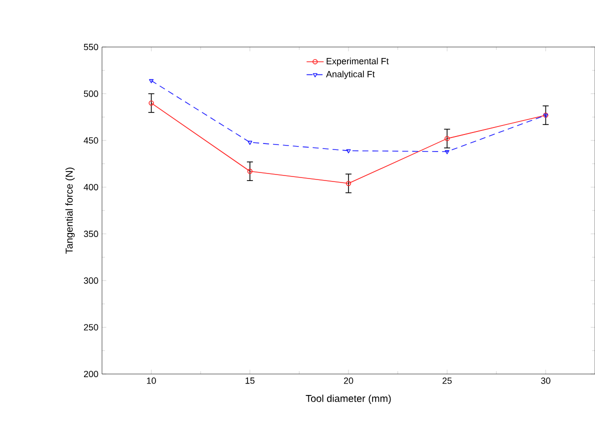 This screenshot has width=595, height=445. What do you see at coordinates (91, 280) in the screenshot?
I see `y-tick-label: 300` at bounding box center [91, 280].